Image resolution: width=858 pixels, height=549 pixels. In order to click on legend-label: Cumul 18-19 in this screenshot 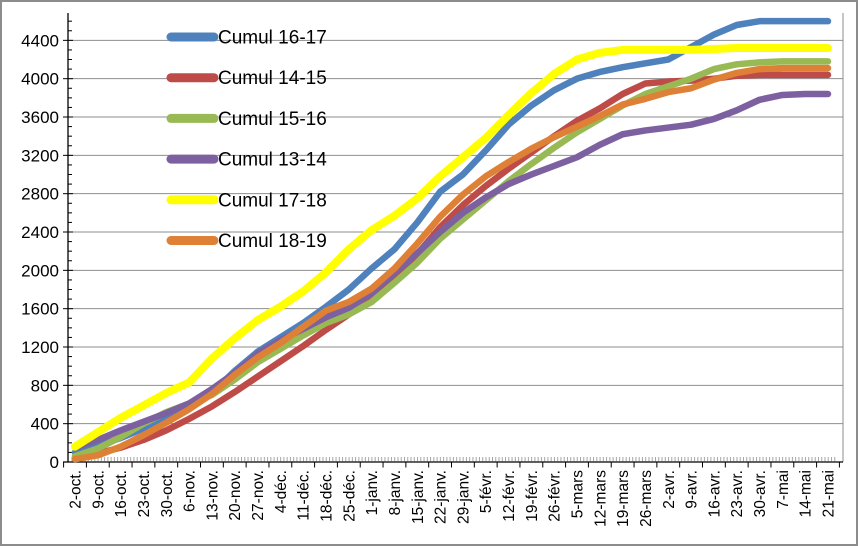, I will do `click(272, 241)`.